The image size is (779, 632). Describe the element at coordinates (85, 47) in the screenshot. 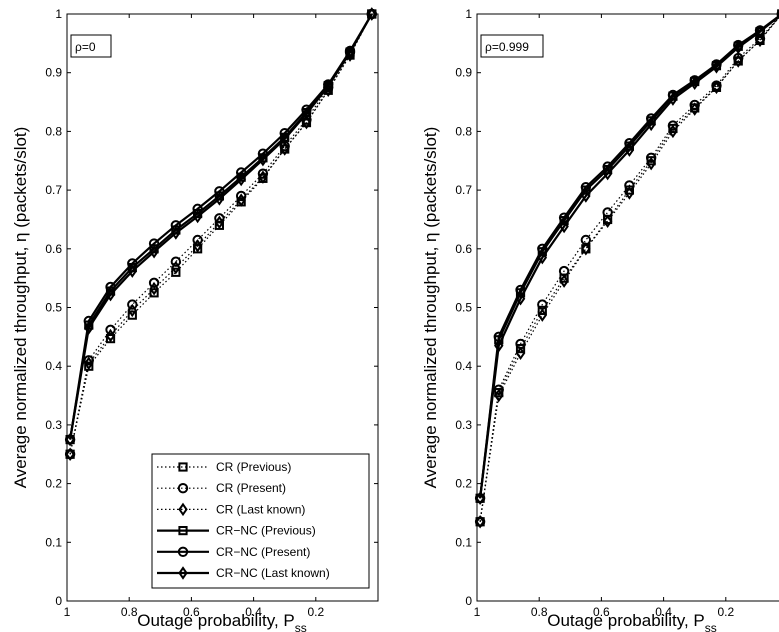

I see `annotation-rho: ρ=0` at that location.